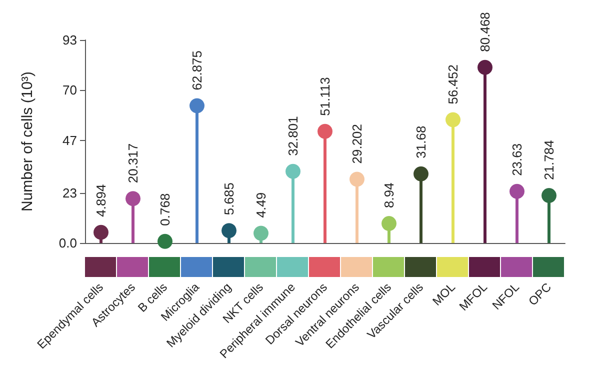  I want to click on data-label: 23.63, so click(517, 159).